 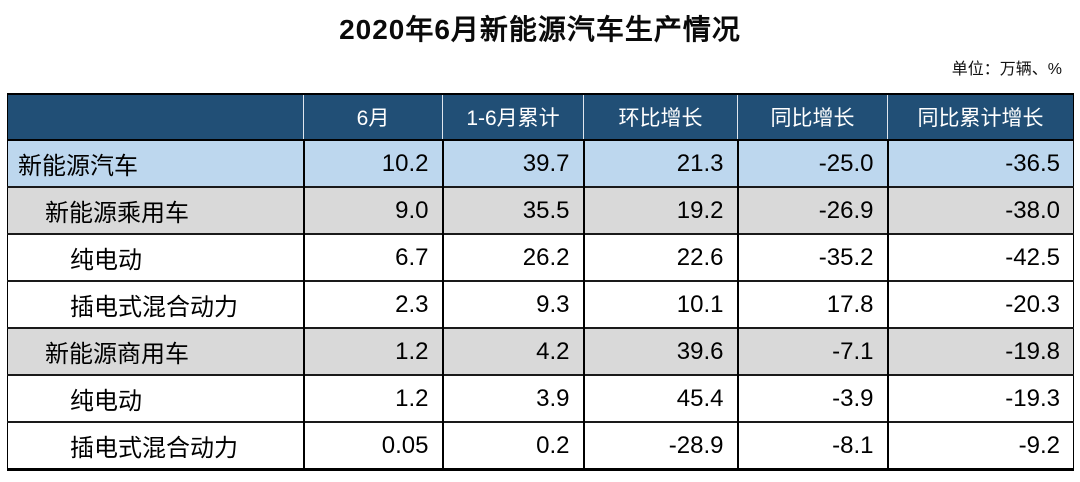 What do you see at coordinates (812, 304) in the screenshot?
I see `cell-value: 17.8` at bounding box center [812, 304].